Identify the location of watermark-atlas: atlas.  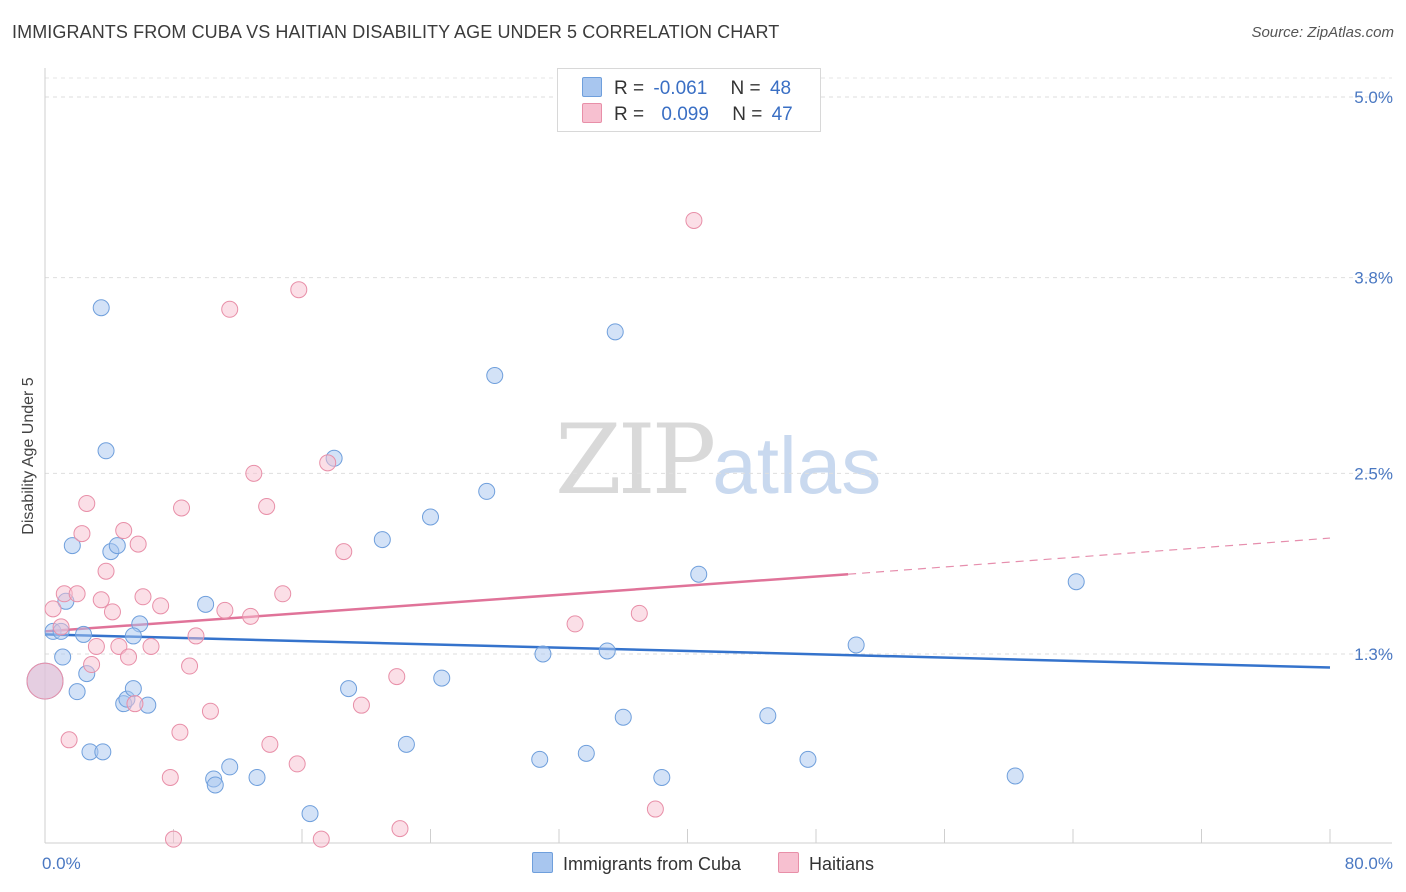
(797, 465).